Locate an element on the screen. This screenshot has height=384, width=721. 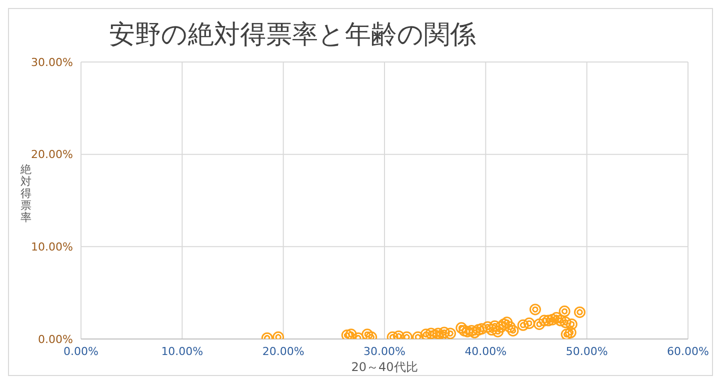
y-tick-label: 30.00% is located at coordinates (52, 62).